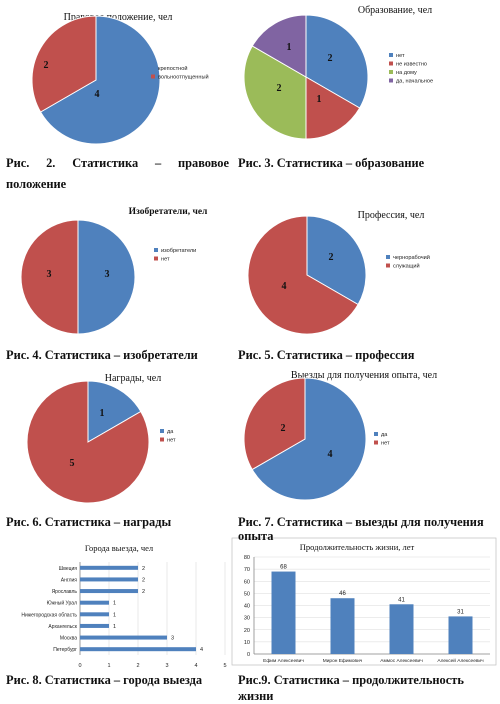 Image resolution: width=500 pixels, height=704 pixels. I want to click on pie-chart-inventors: Изобретатели, чел 3 3 изобретатели нет, so click(114, 270).